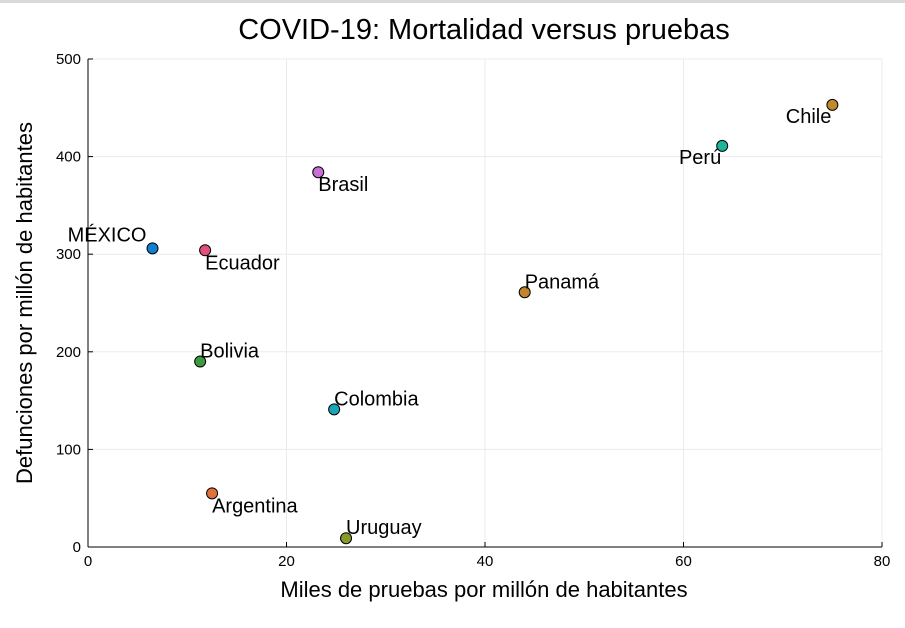 The width and height of the screenshot is (905, 628). What do you see at coordinates (77, 547) in the screenshot?
I see `y-tick-label: 0` at bounding box center [77, 547].